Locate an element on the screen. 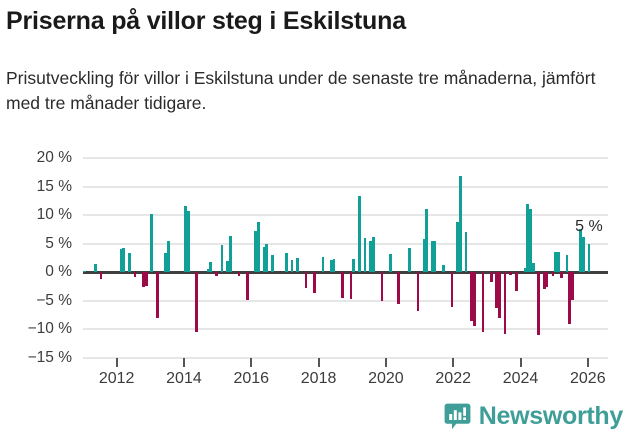 This screenshot has height=439, width=631. x-axis-tick-label: 2014 is located at coordinates (184, 378).